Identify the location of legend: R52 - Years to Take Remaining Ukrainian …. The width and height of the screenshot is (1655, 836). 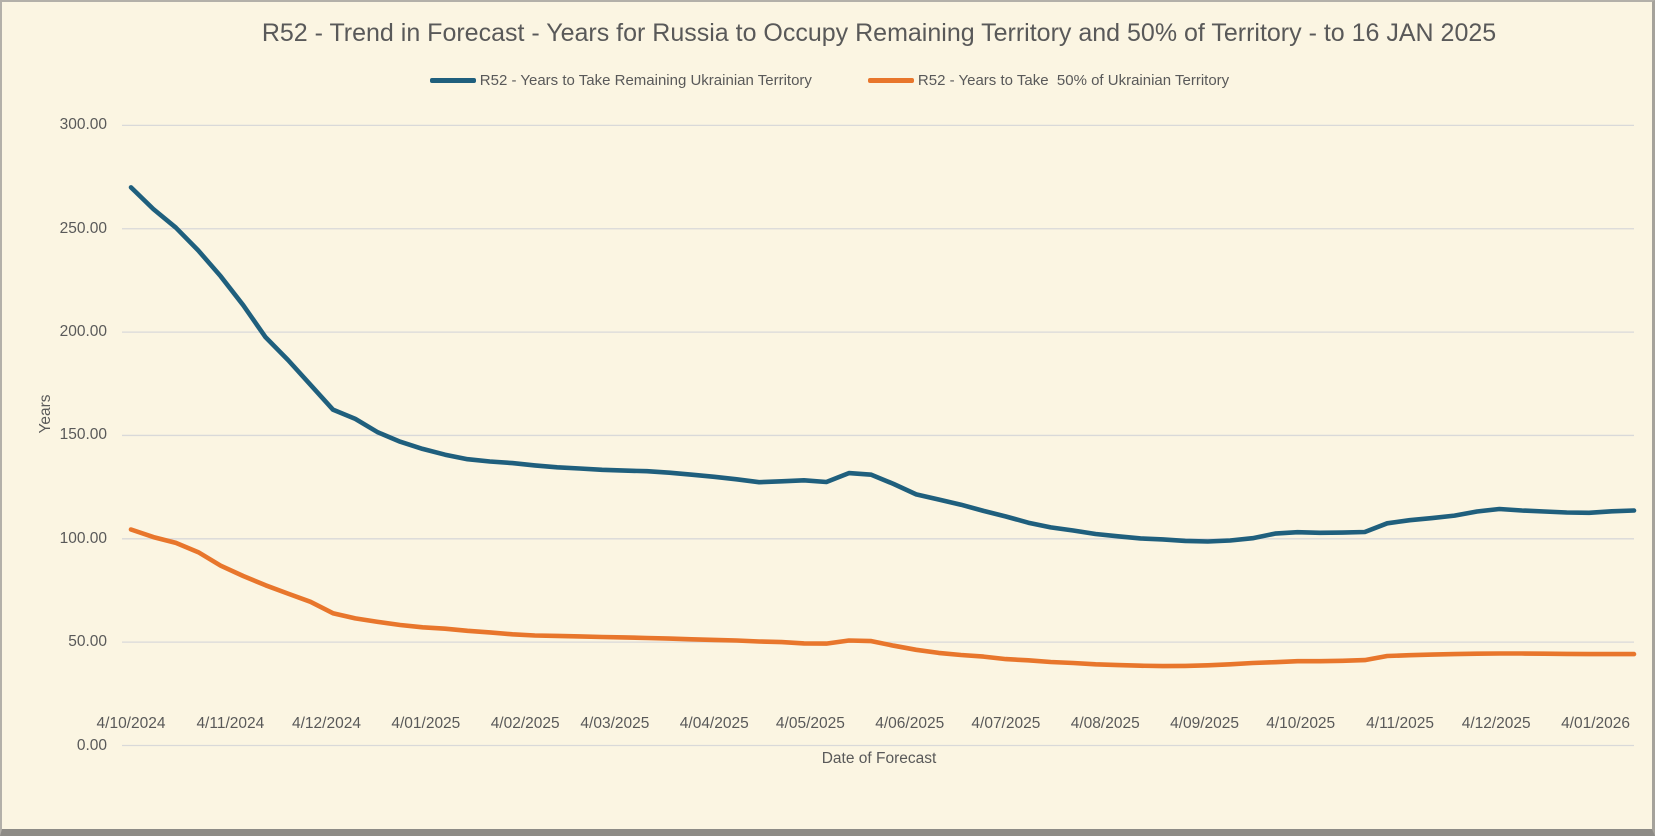
(827, 80).